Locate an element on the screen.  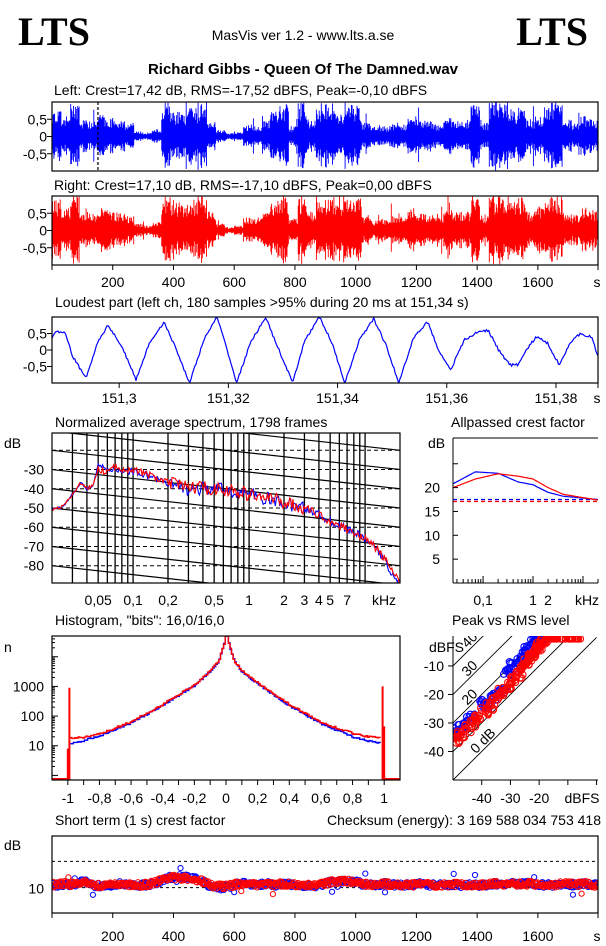
spectrum-y-label: dB is located at coordinates (12, 443).